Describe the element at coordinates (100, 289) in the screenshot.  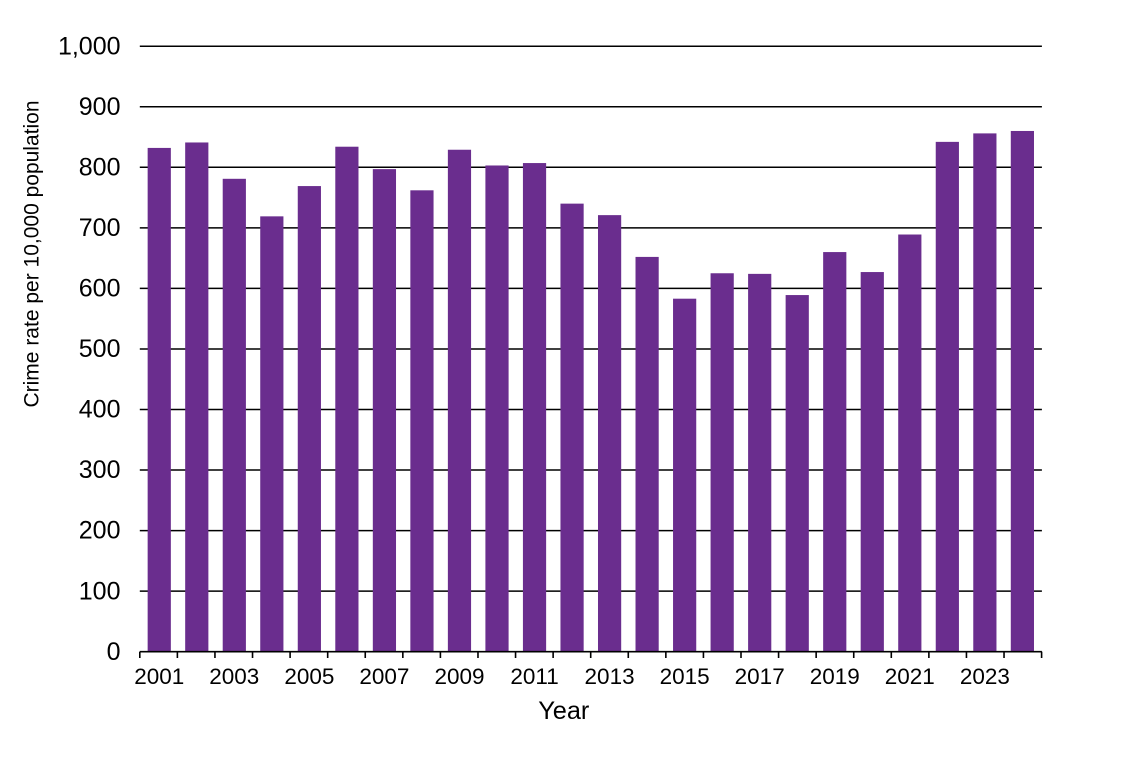
I see `svg-text: 600` at that location.